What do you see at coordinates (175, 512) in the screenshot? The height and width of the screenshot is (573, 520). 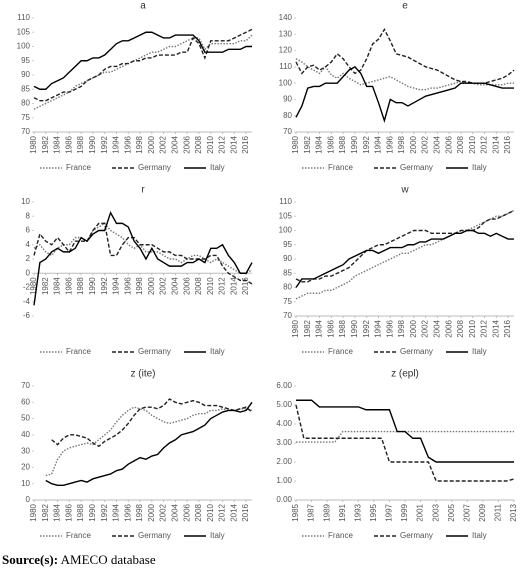 I see `x-tick-label: 2004` at bounding box center [175, 512].